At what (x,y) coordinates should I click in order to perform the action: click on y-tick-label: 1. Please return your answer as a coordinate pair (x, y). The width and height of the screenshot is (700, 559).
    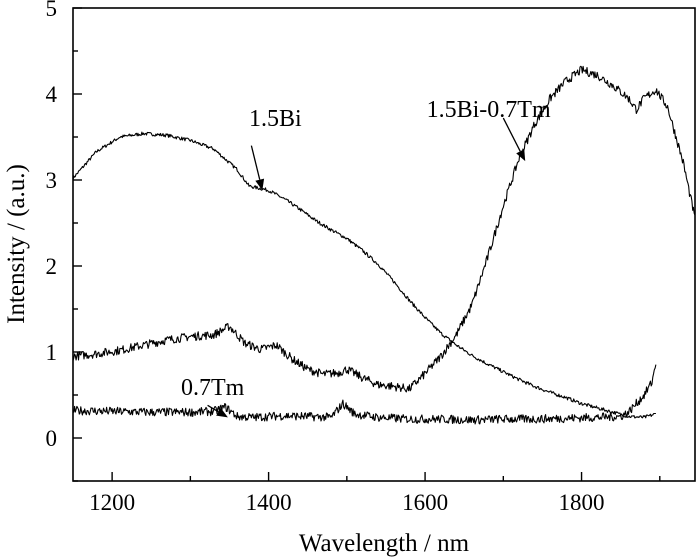
    Looking at the image, I should click on (52, 352).